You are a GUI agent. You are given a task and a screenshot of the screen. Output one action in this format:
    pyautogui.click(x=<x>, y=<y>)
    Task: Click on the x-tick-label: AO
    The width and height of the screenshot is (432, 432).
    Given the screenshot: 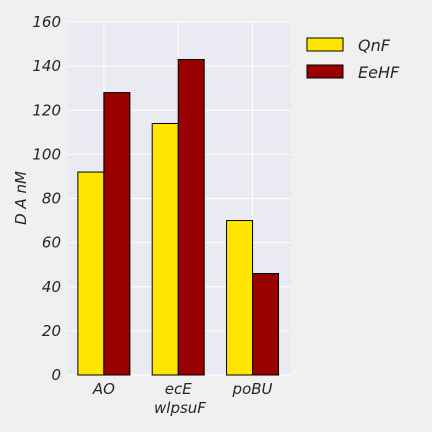 What is the action you would take?
    pyautogui.click(x=103, y=389)
    